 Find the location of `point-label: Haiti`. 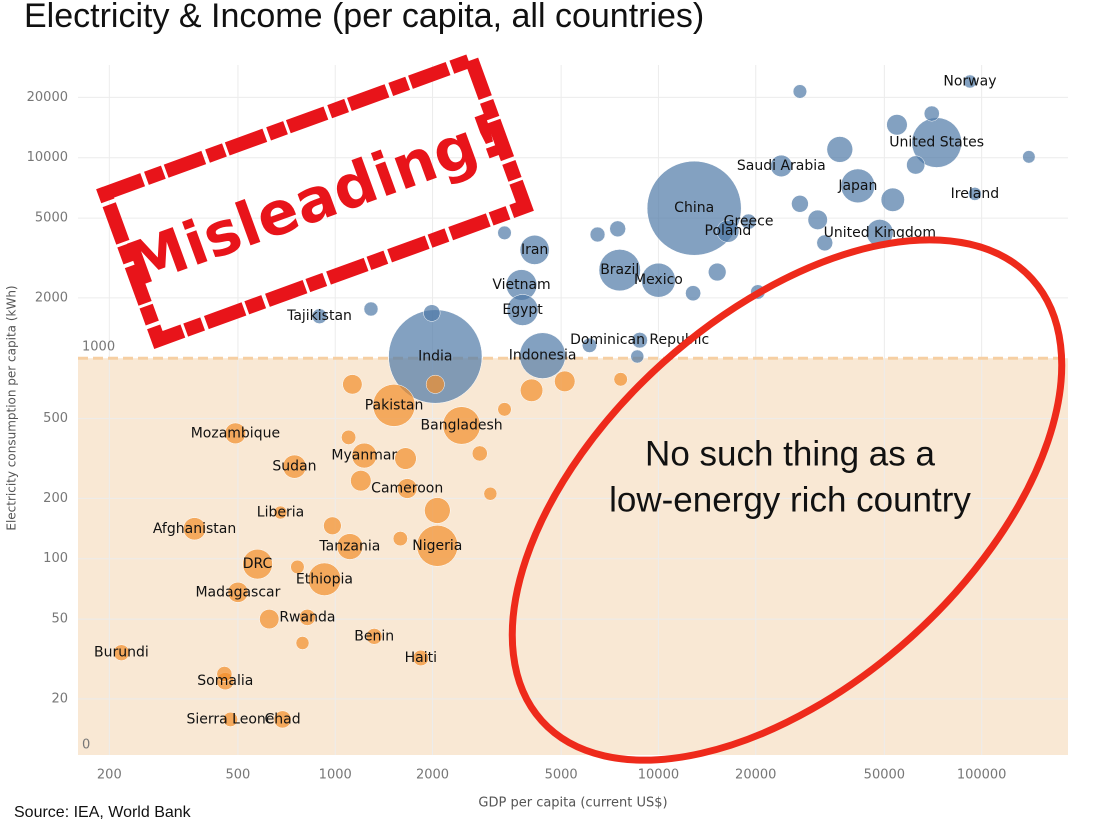

point-label: Haiti is located at coordinates (421, 658).